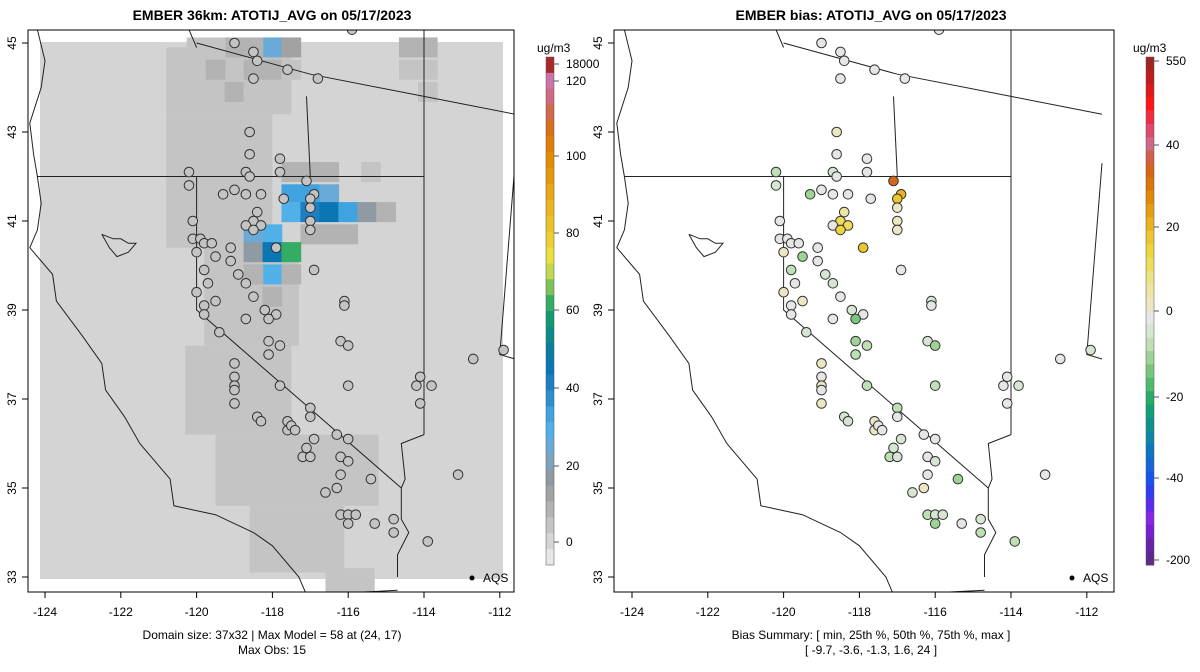 The height and width of the screenshot is (672, 1200). I want to click on x-tick-label: -124, so click(45, 612).